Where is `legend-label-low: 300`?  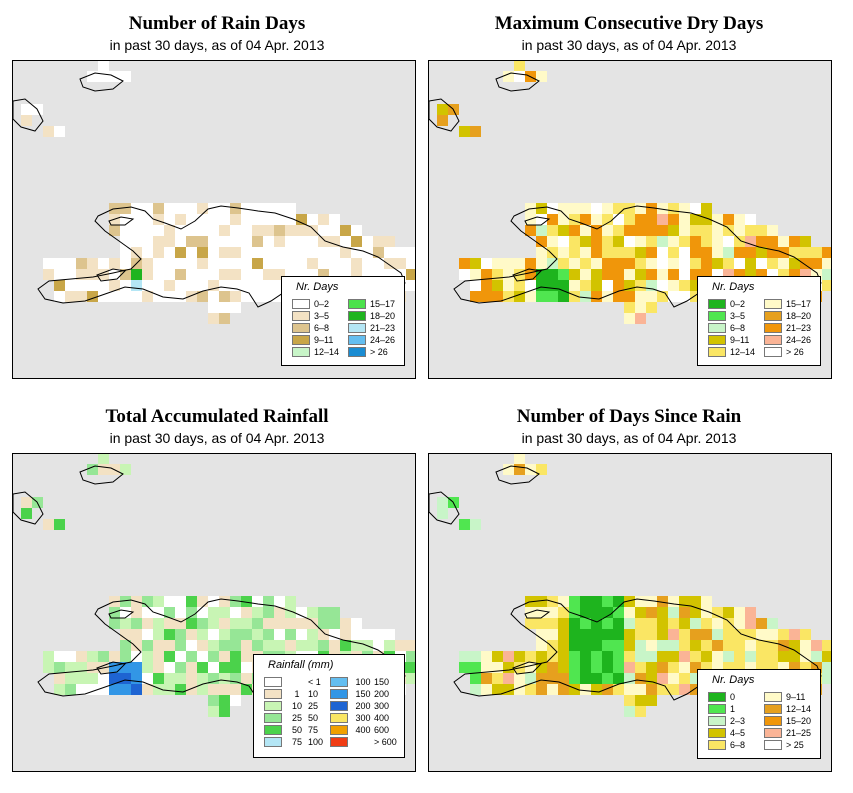 legend-label-low: 300 is located at coordinates (363, 718).